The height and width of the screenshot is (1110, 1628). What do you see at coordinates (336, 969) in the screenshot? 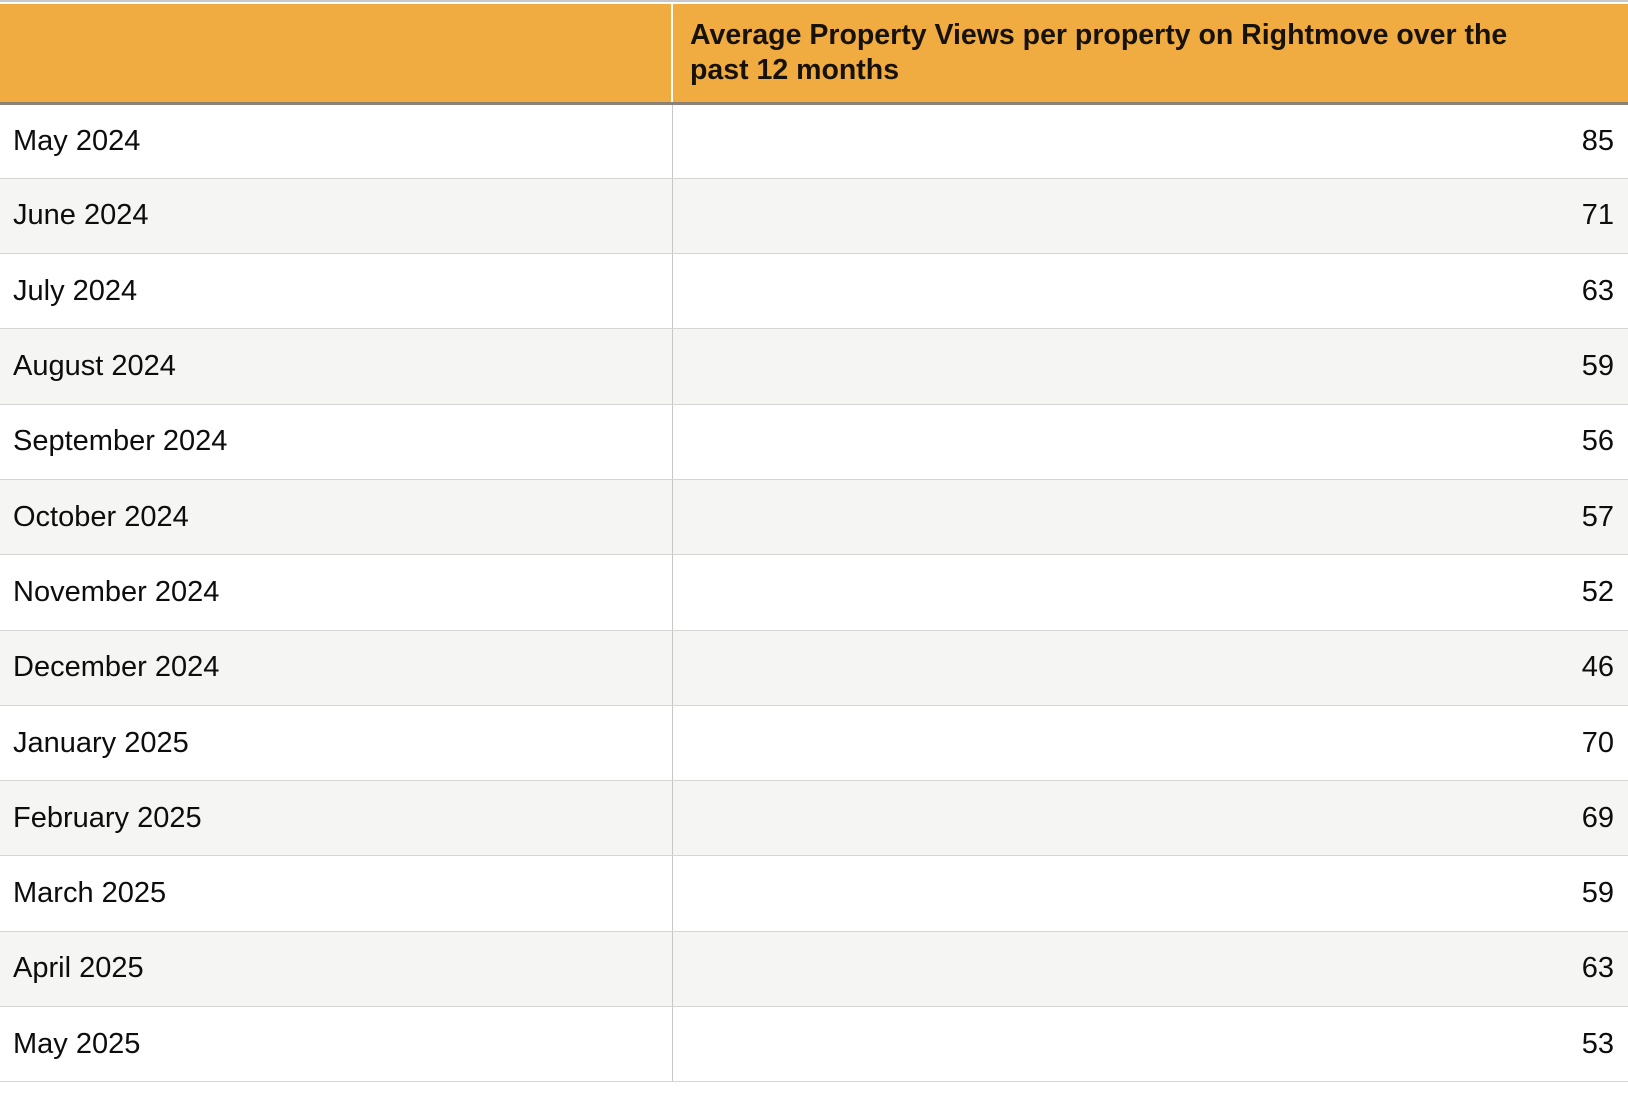
I see `month-cell: April 2025` at bounding box center [336, 969].